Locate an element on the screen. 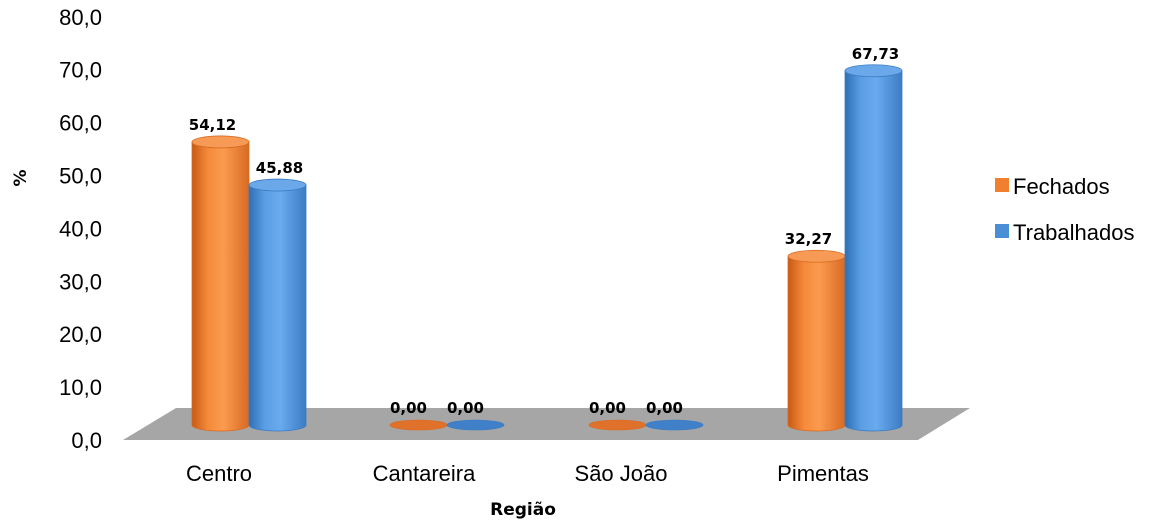  y-axis-title: % is located at coordinates (21, 177).